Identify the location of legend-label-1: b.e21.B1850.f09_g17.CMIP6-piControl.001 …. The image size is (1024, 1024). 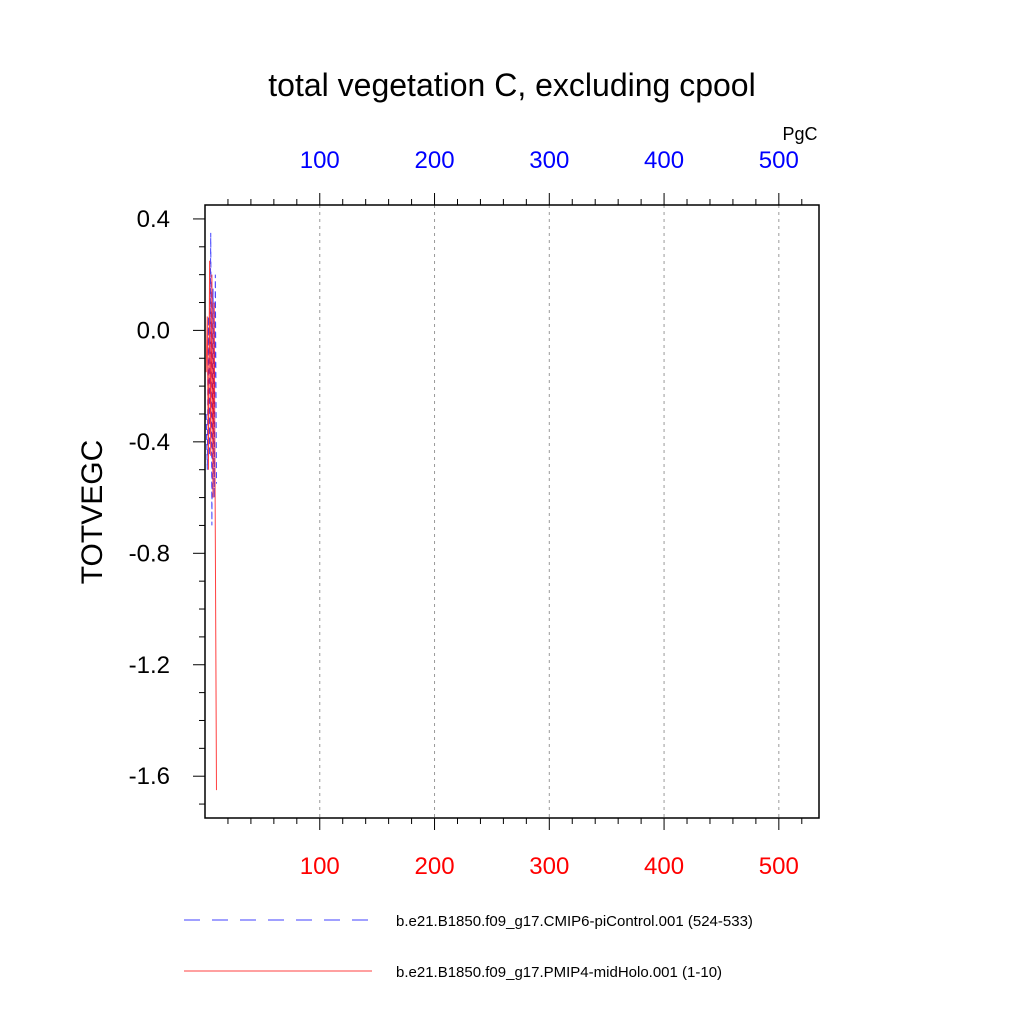
(574, 921).